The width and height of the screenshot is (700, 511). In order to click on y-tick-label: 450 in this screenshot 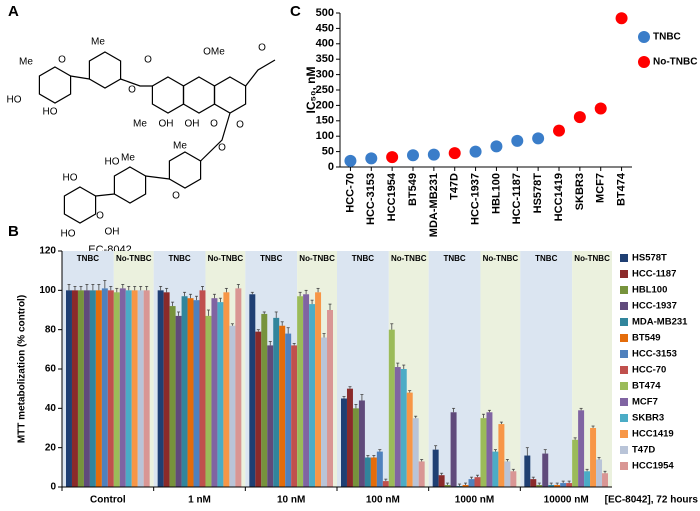, I will do `click(325, 28)`.